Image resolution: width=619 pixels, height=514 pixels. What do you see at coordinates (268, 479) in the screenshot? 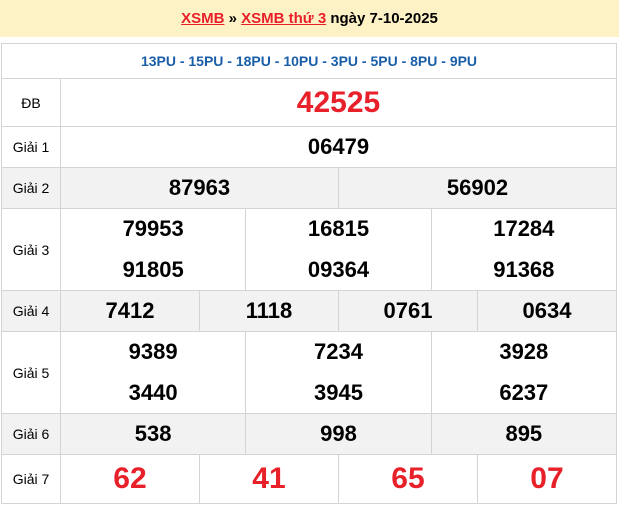
I see `prize-7: 41` at bounding box center [268, 479].